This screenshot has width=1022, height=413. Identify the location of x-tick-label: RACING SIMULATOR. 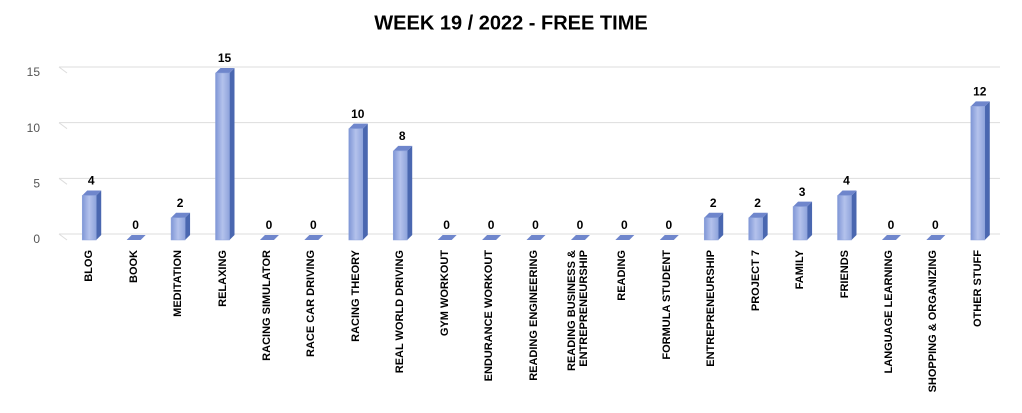
(266, 305).